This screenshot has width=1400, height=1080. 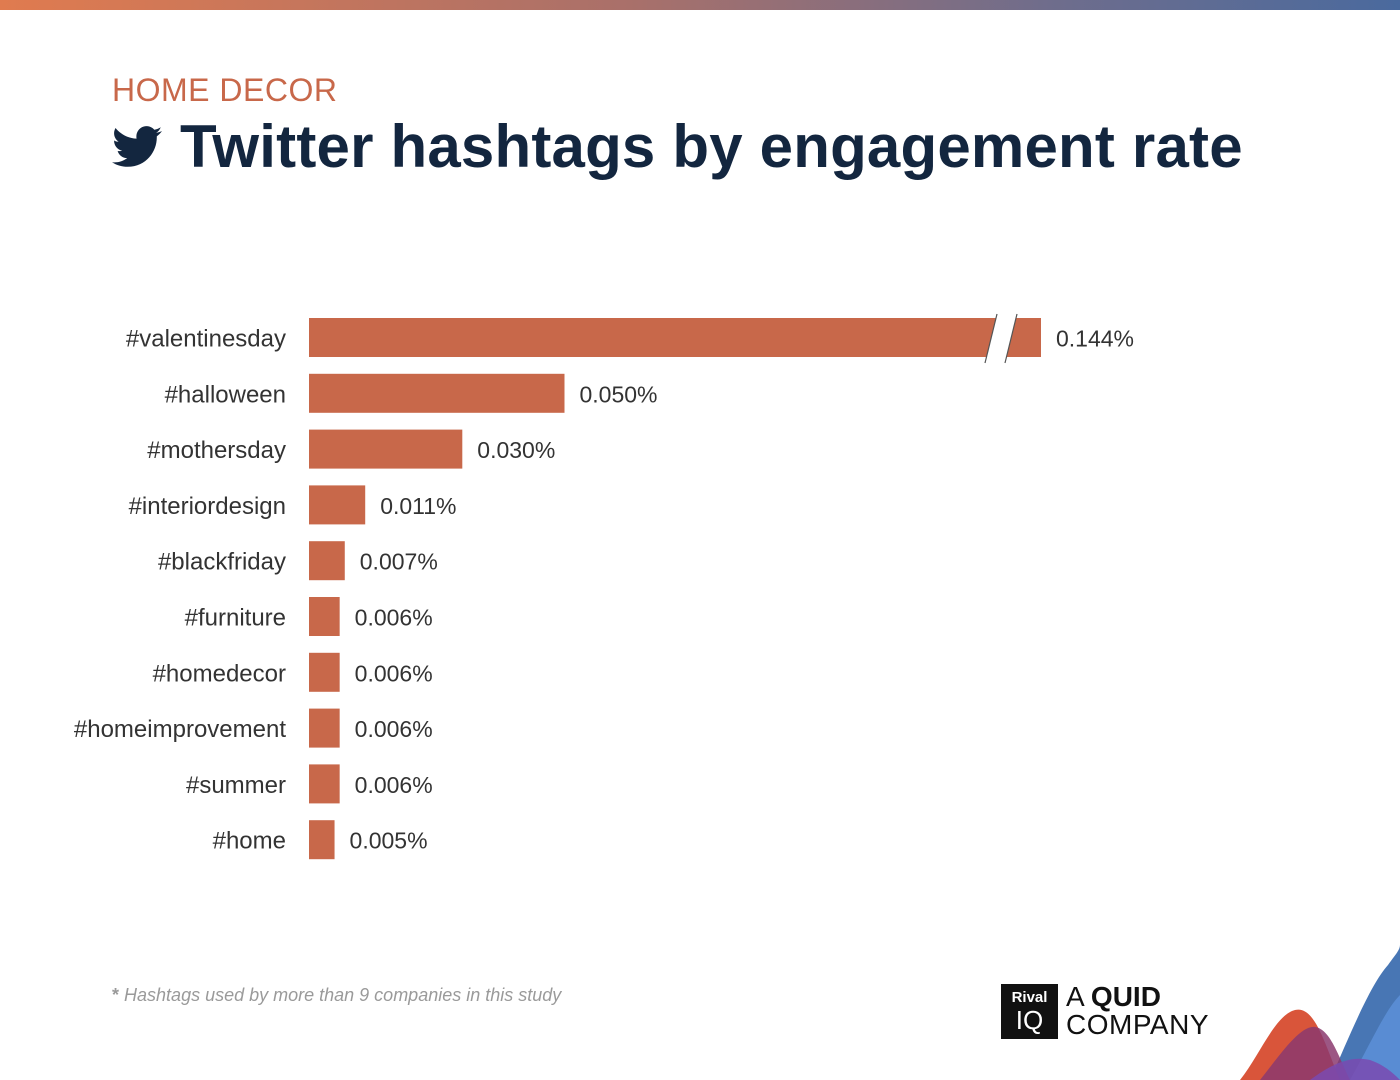 What do you see at coordinates (711, 146) in the screenshot?
I see `chart-title: Twitter hashtags by engagement rate` at bounding box center [711, 146].